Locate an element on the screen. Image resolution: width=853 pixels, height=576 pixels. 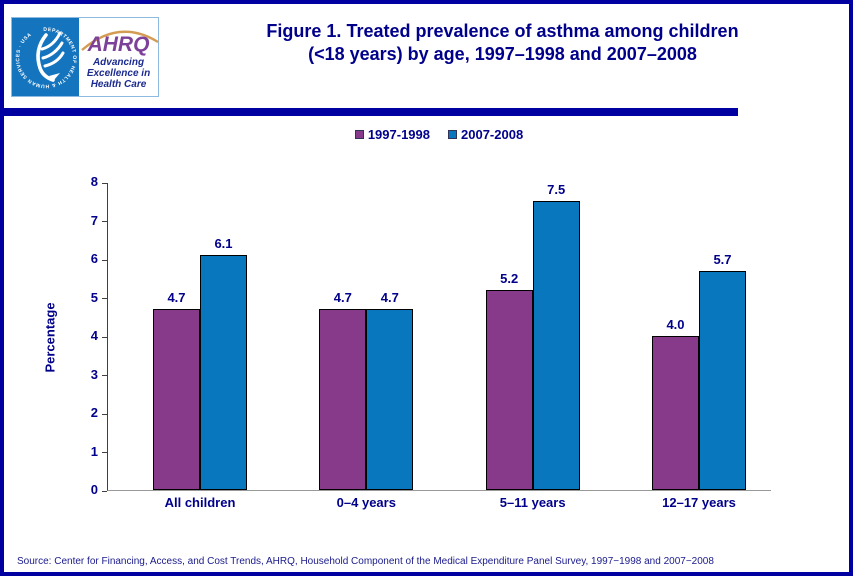
x-axis-category-label: 0–4 years is located at coordinates (366, 502).